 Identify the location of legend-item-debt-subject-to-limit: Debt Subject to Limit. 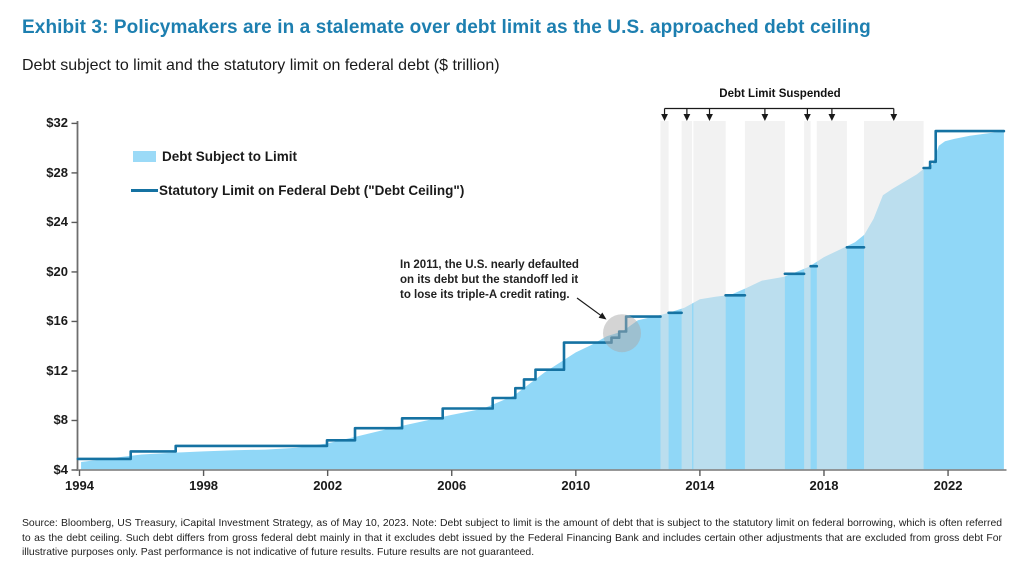
(215, 156).